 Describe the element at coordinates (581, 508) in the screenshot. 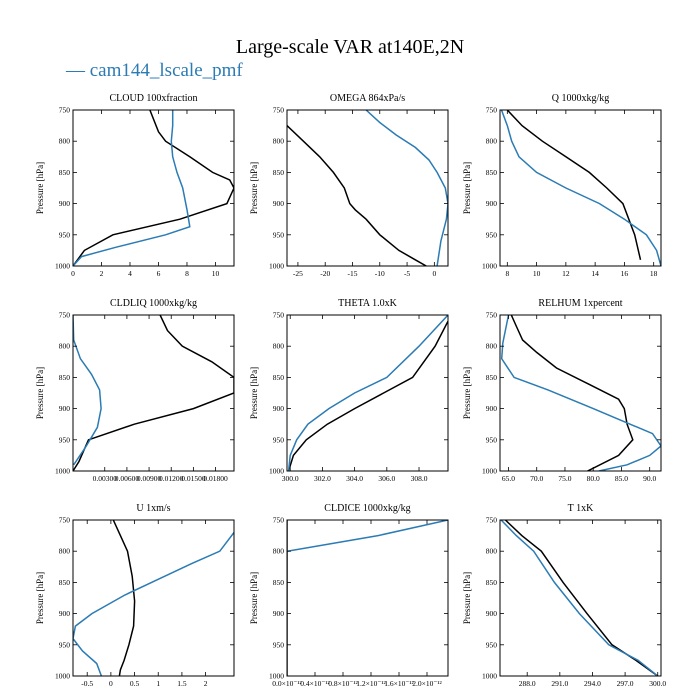

I see `panel-title: T 1xK` at that location.